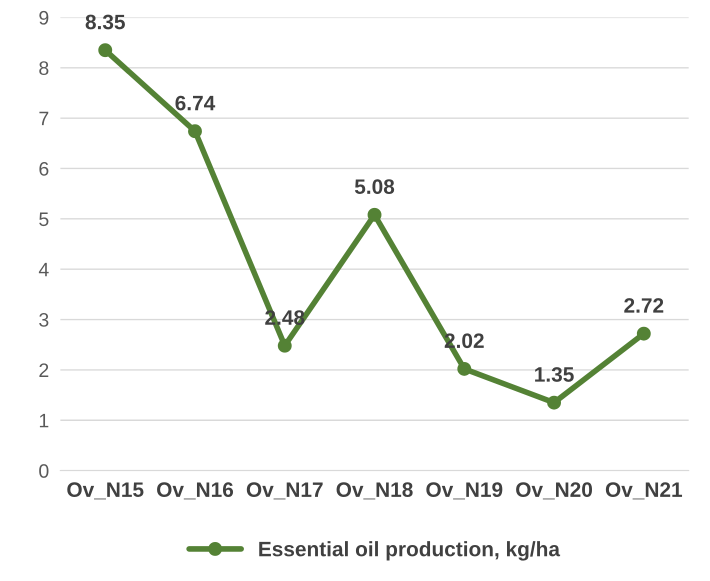 The height and width of the screenshot is (581, 710). I want to click on y-tick-label: 4, so click(43, 269).